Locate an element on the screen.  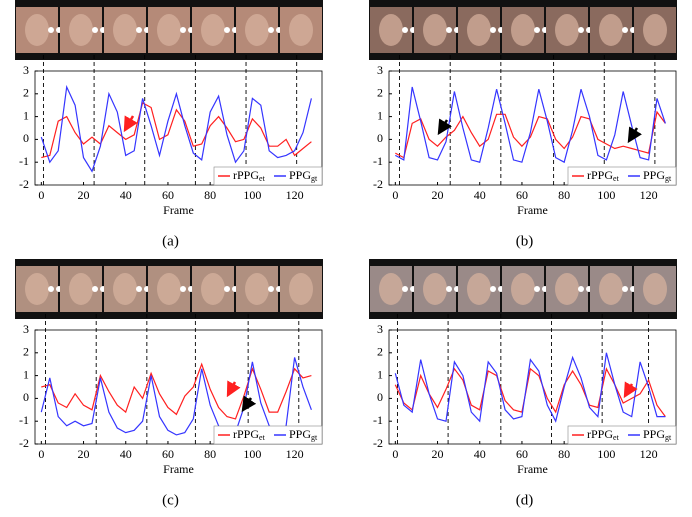
caption: (d) is located at coordinates (525, 500).